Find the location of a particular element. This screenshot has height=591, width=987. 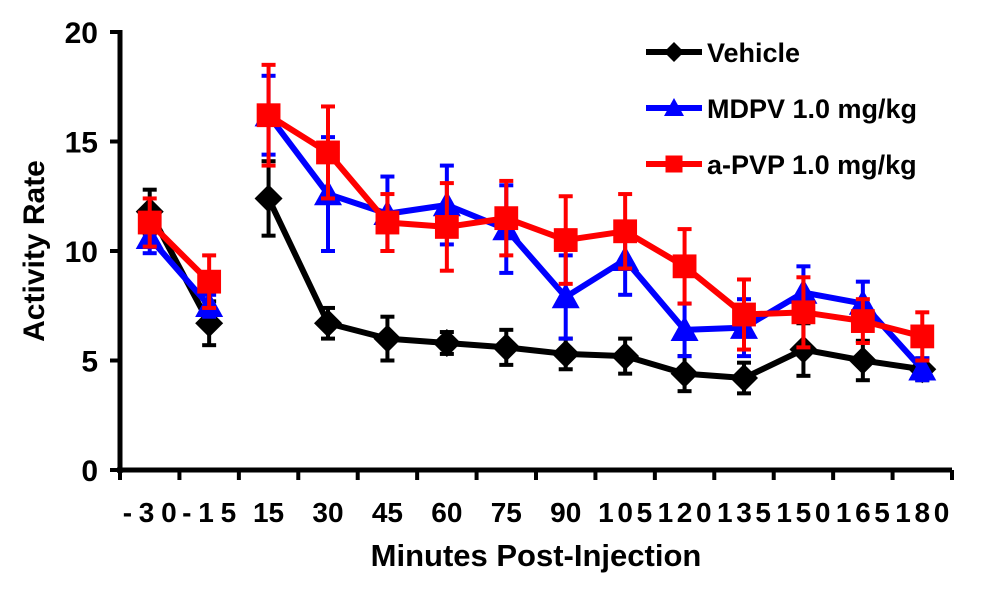

legend: Vehicle MDPV 1.0 mg/kg a-PVP 1.0 mg/kg is located at coordinates (781, 109).